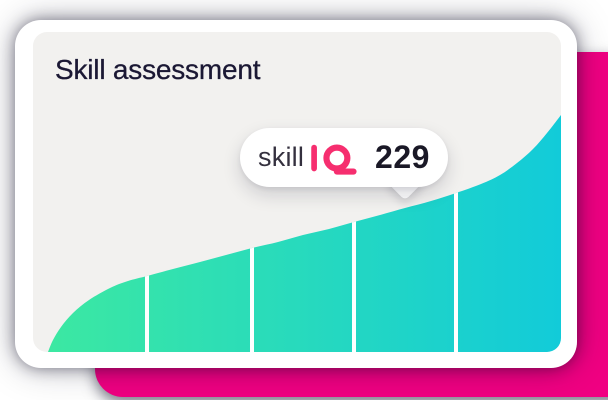 The height and width of the screenshot is (400, 608). I want to click on iq-letter-i, so click(314, 158).